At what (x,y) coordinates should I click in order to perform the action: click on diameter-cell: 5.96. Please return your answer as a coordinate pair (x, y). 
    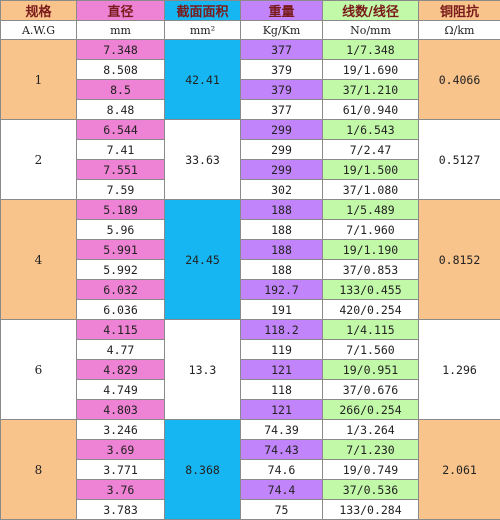
    Looking at the image, I should click on (120, 229).